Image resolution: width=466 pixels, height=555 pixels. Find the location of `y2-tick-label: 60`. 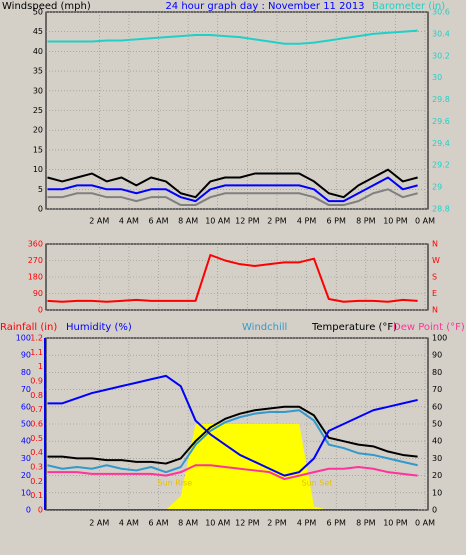

y2-tick-label: 60 is located at coordinates (437, 406).